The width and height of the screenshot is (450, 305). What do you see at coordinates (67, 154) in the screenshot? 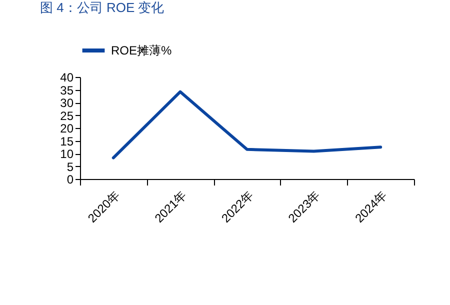
I see `y-tick-label: 10` at bounding box center [67, 154].